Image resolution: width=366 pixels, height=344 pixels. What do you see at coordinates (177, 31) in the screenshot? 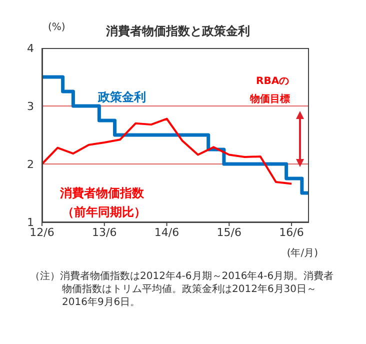
I see `chart-title: 消費者物価指数と政策金利` at bounding box center [177, 31].